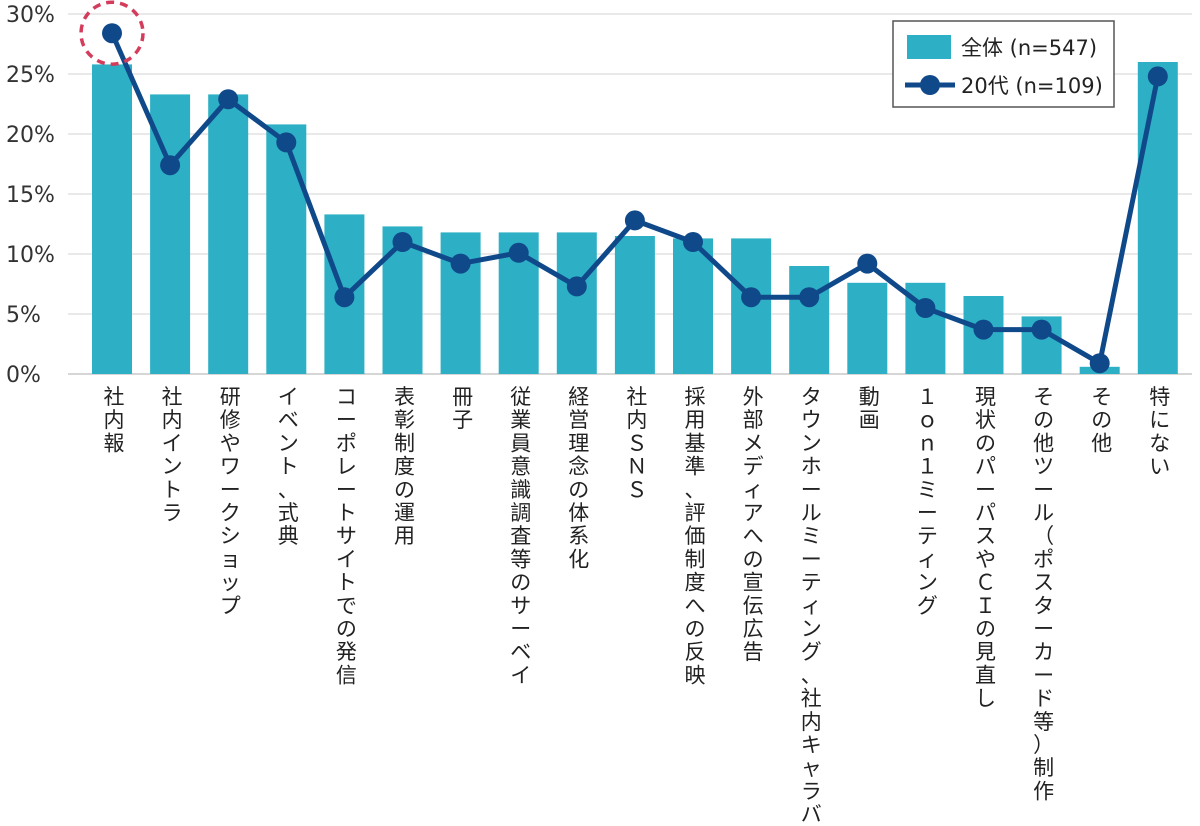  I want to click on annotations, so click(112, 33).